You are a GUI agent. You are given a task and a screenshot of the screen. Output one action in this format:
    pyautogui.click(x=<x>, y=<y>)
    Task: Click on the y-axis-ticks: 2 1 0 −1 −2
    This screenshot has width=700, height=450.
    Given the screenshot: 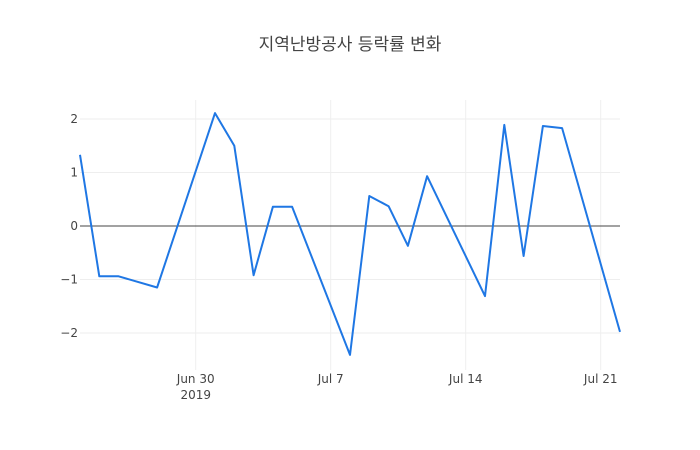 What is the action you would take?
    pyautogui.click(x=69, y=226)
    